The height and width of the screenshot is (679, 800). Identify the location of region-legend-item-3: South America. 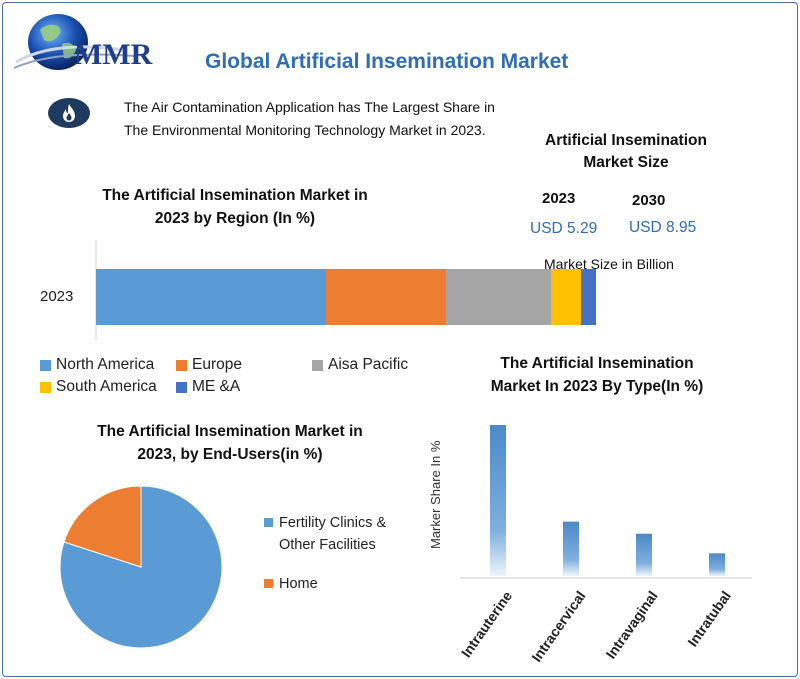
(98, 387).